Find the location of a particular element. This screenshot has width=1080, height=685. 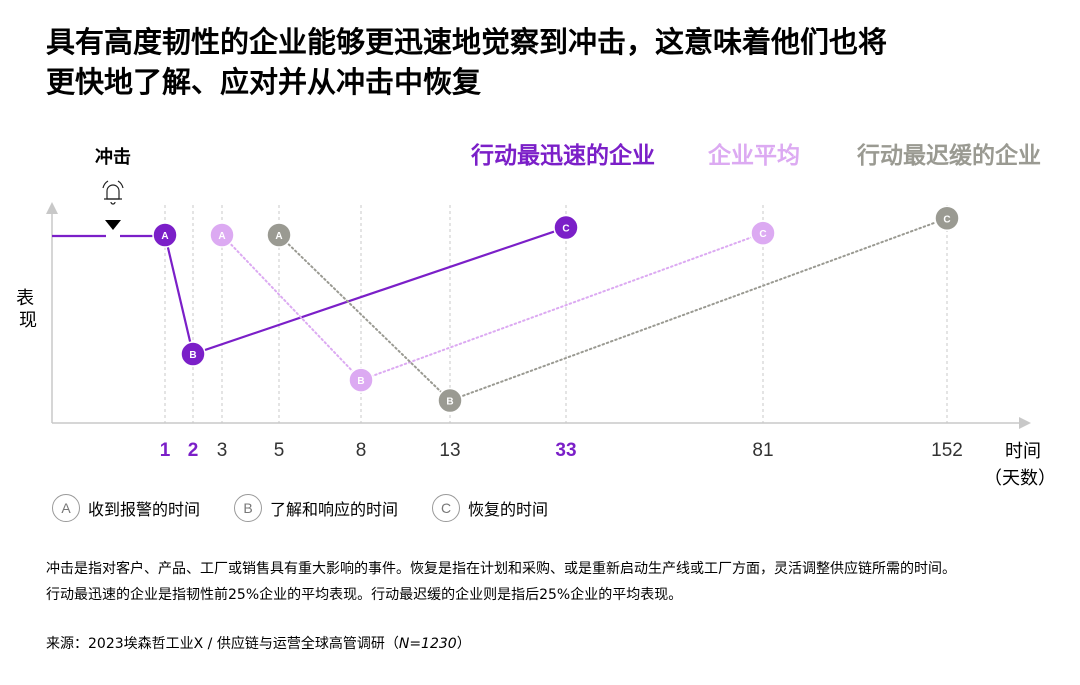

legend-item-a: A 收到报警的时间 is located at coordinates (126, 508).